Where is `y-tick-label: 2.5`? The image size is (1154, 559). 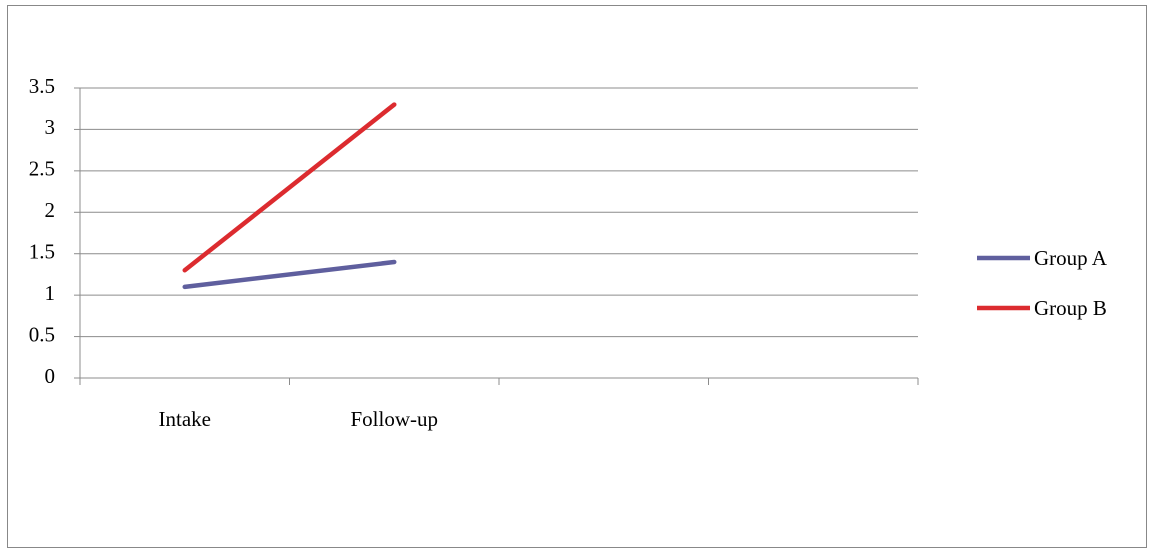 y-tick-label: 2.5 is located at coordinates (42, 169).